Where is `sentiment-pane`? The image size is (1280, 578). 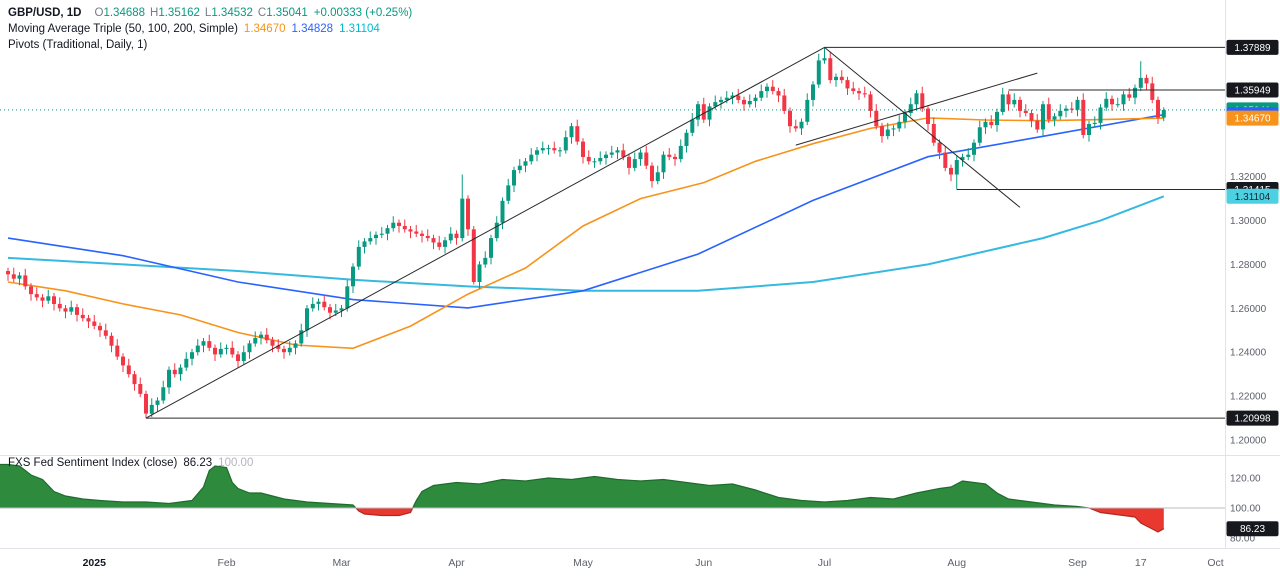
sentiment-pane is located at coordinates (612, 498).